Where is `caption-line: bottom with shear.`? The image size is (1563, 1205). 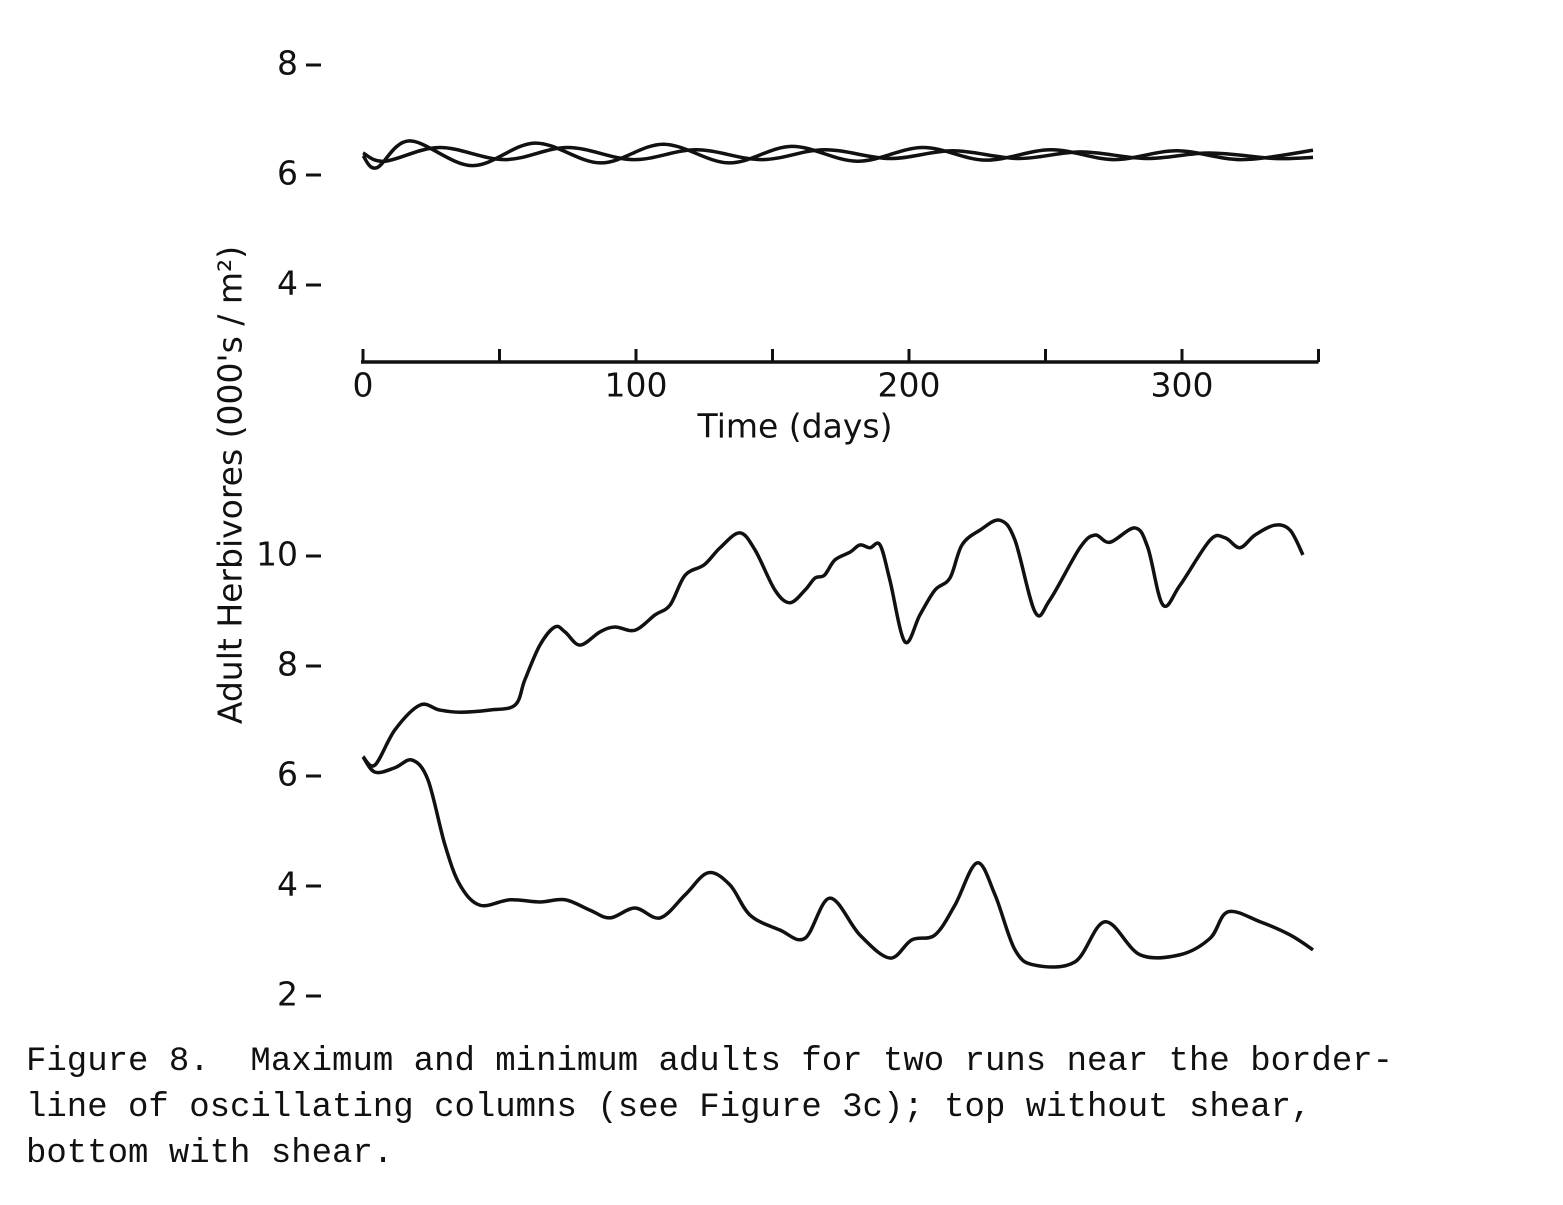 caption-line: bottom with shear. is located at coordinates (209, 1154).